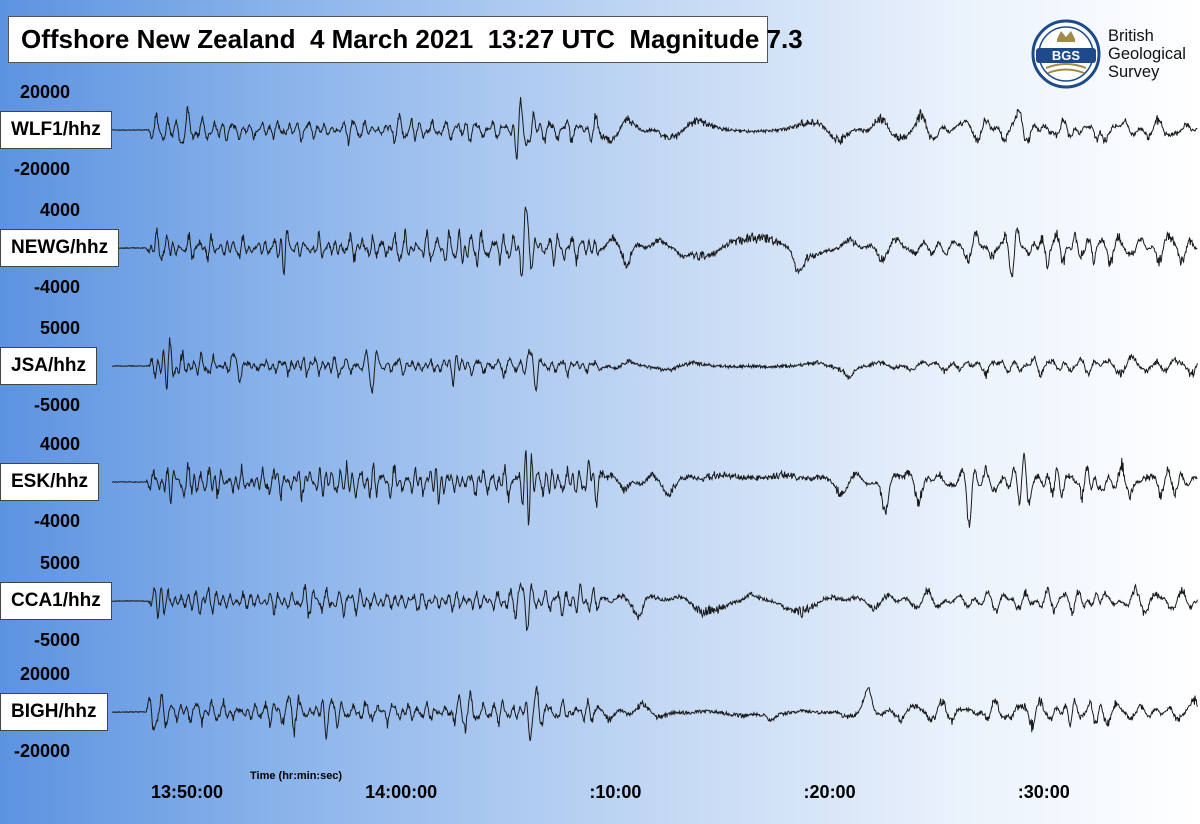  Describe the element at coordinates (1134, 72) in the screenshot. I see `logo-line-3: Survey` at that location.